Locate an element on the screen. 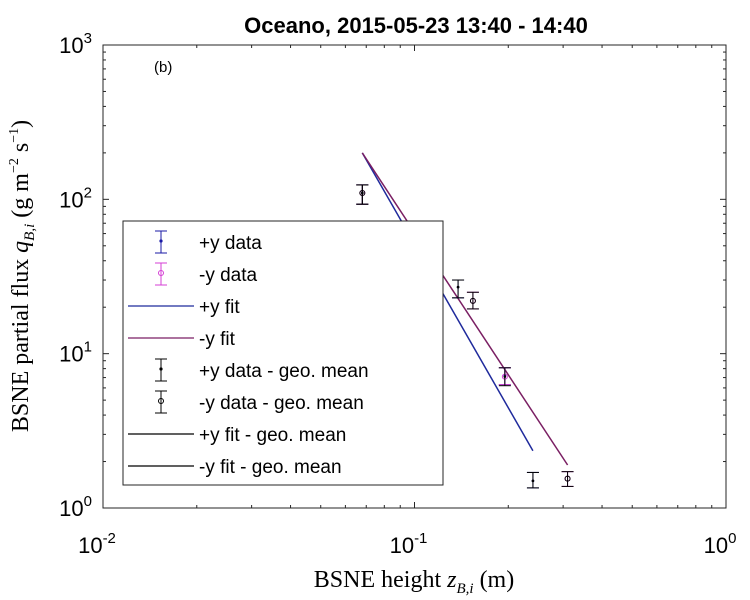  chart-title: Oceano, 2015-05-23 13:40 - 14:40 is located at coordinates (416, 25).